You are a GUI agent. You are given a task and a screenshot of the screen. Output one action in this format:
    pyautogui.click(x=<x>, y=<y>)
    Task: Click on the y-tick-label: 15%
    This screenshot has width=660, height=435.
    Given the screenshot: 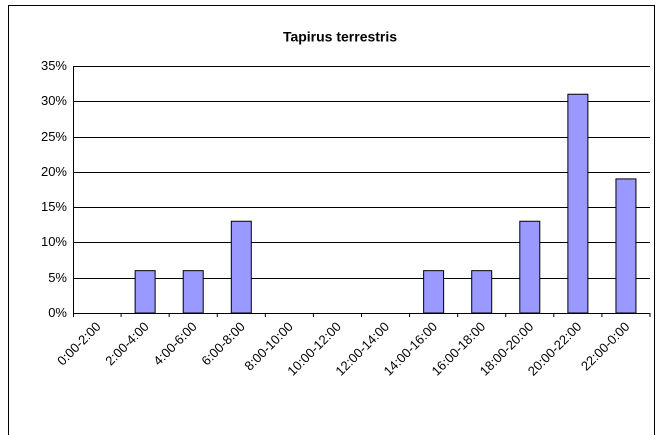 What is the action you would take?
    pyautogui.click(x=54, y=206)
    